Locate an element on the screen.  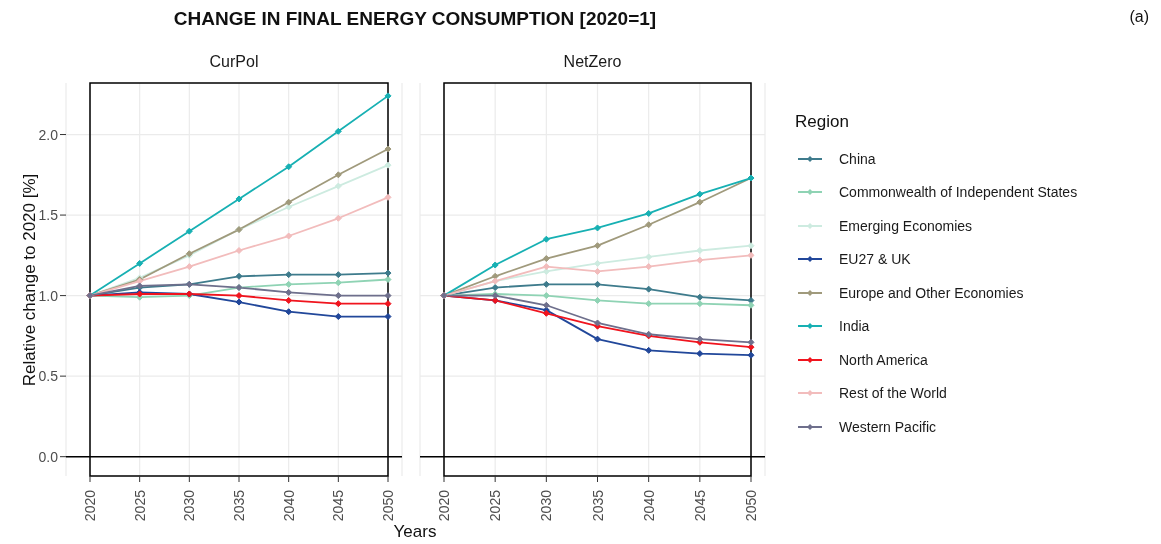
legend-label: China is located at coordinates (857, 158).